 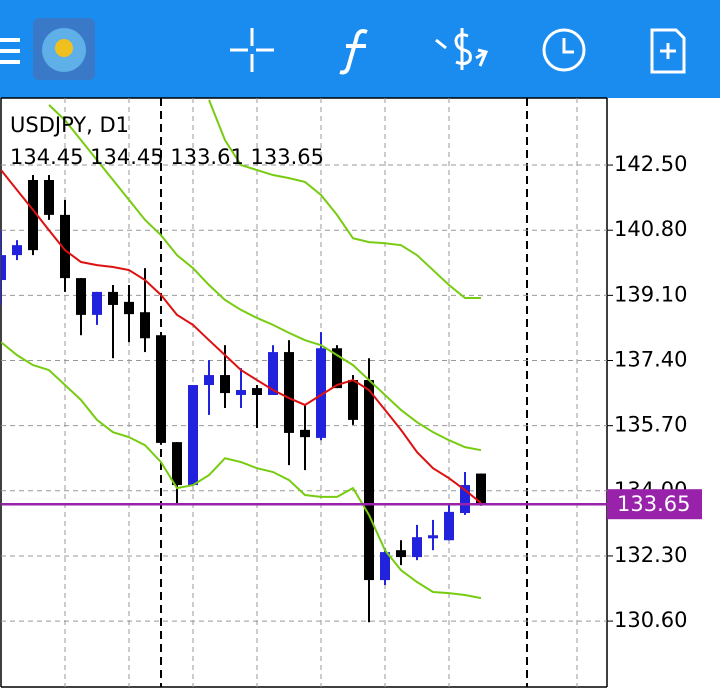 I want to click on close-value: 133.65, so click(x=287, y=157).